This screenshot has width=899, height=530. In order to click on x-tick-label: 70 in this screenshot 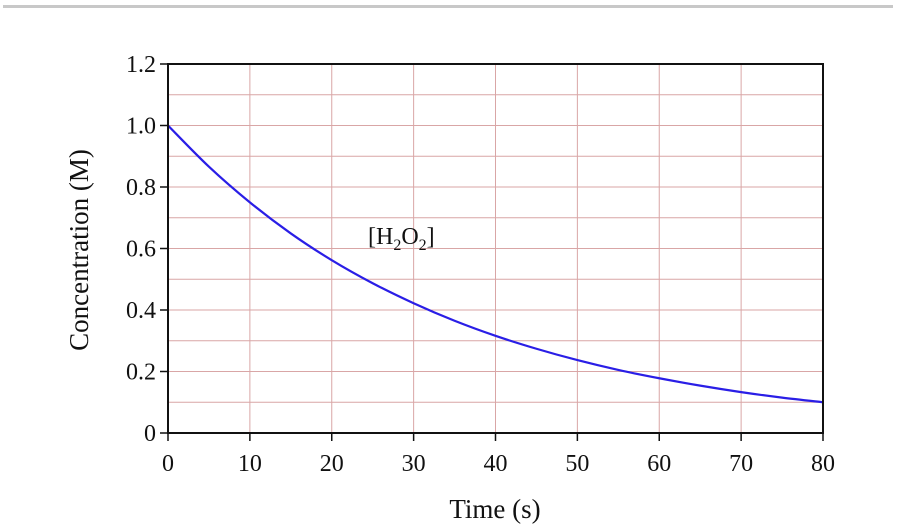, I will do `click(741, 464)`.